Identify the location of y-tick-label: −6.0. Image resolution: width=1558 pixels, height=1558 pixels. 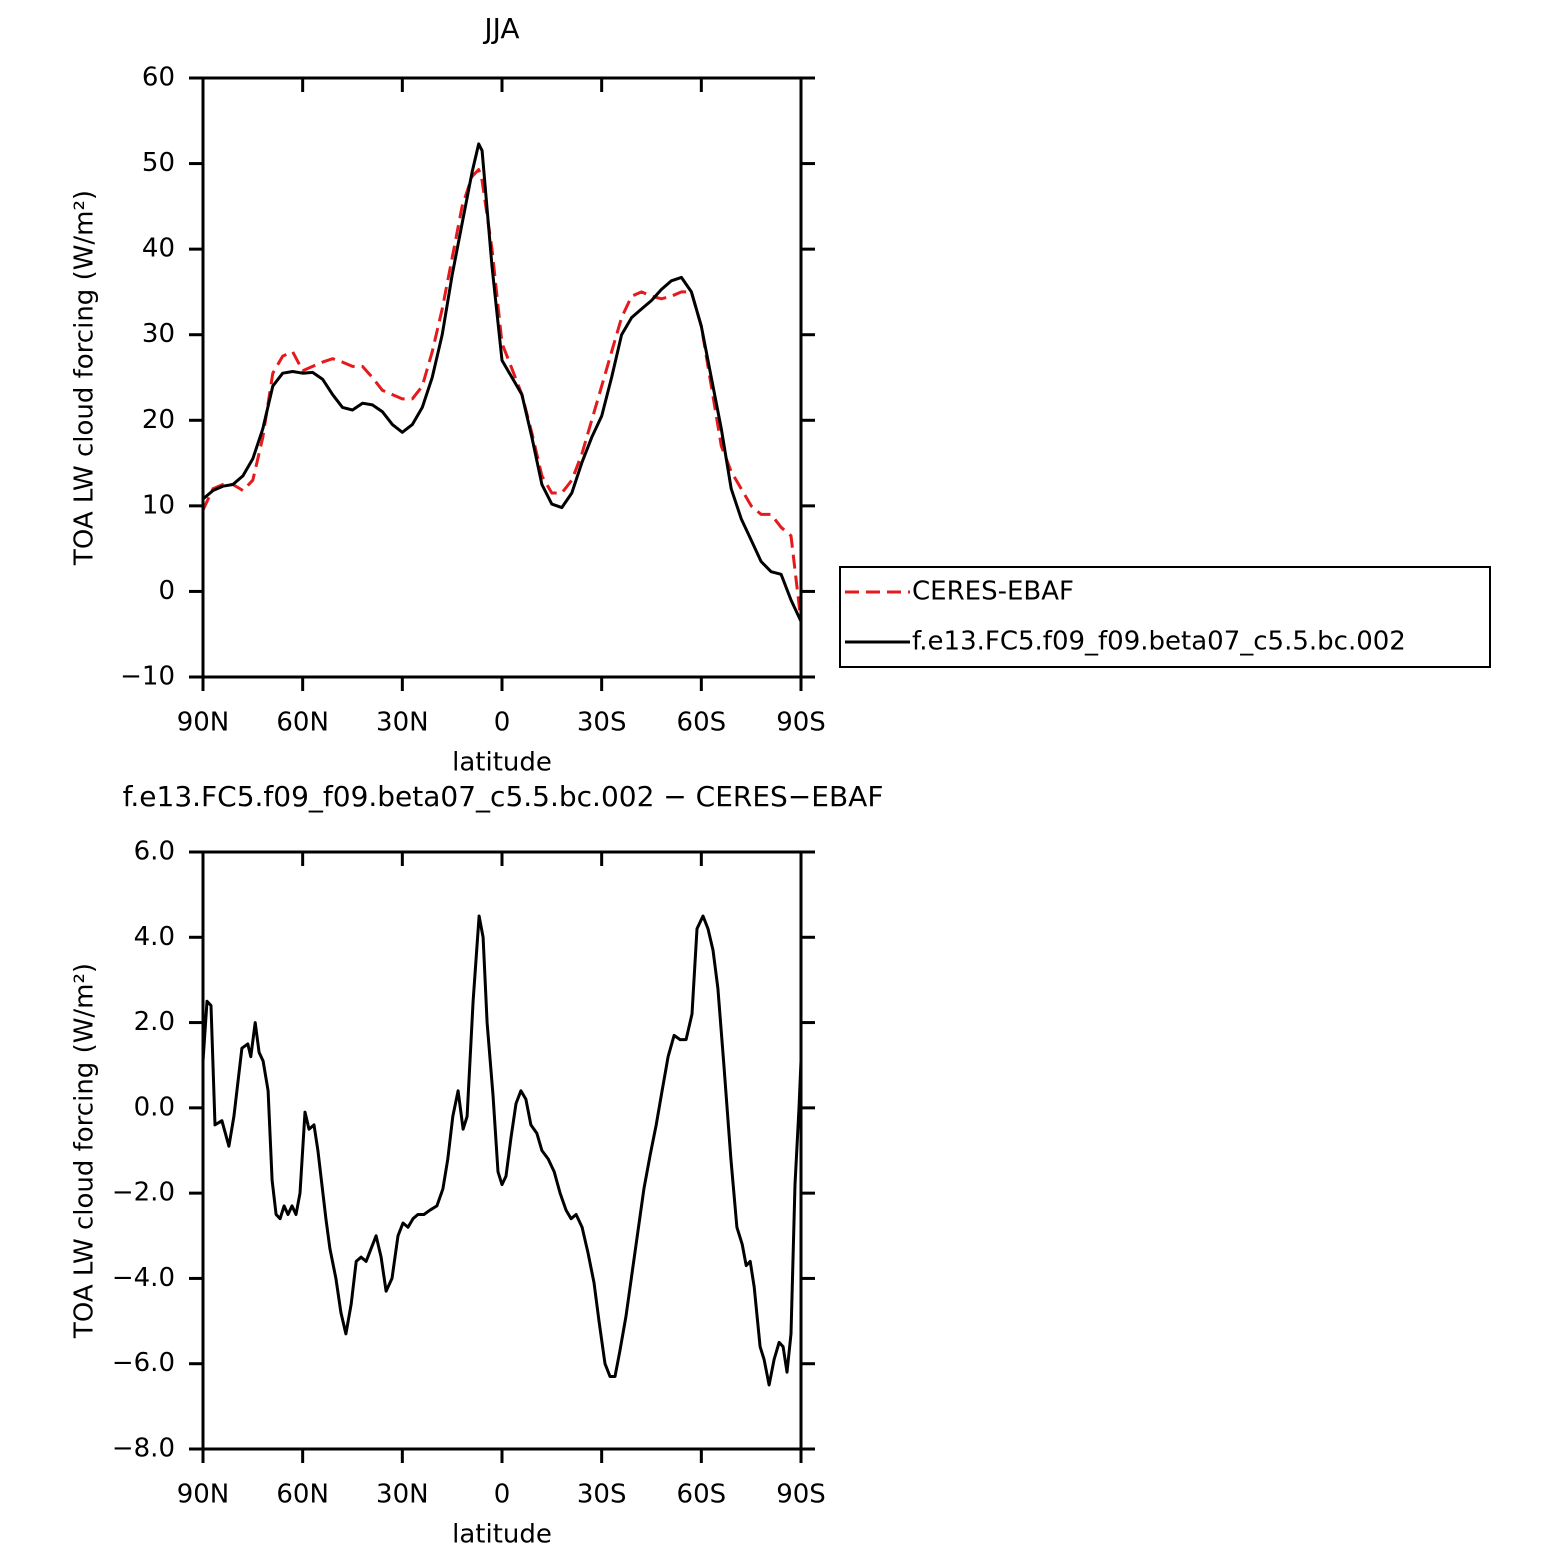
(143, 1363).